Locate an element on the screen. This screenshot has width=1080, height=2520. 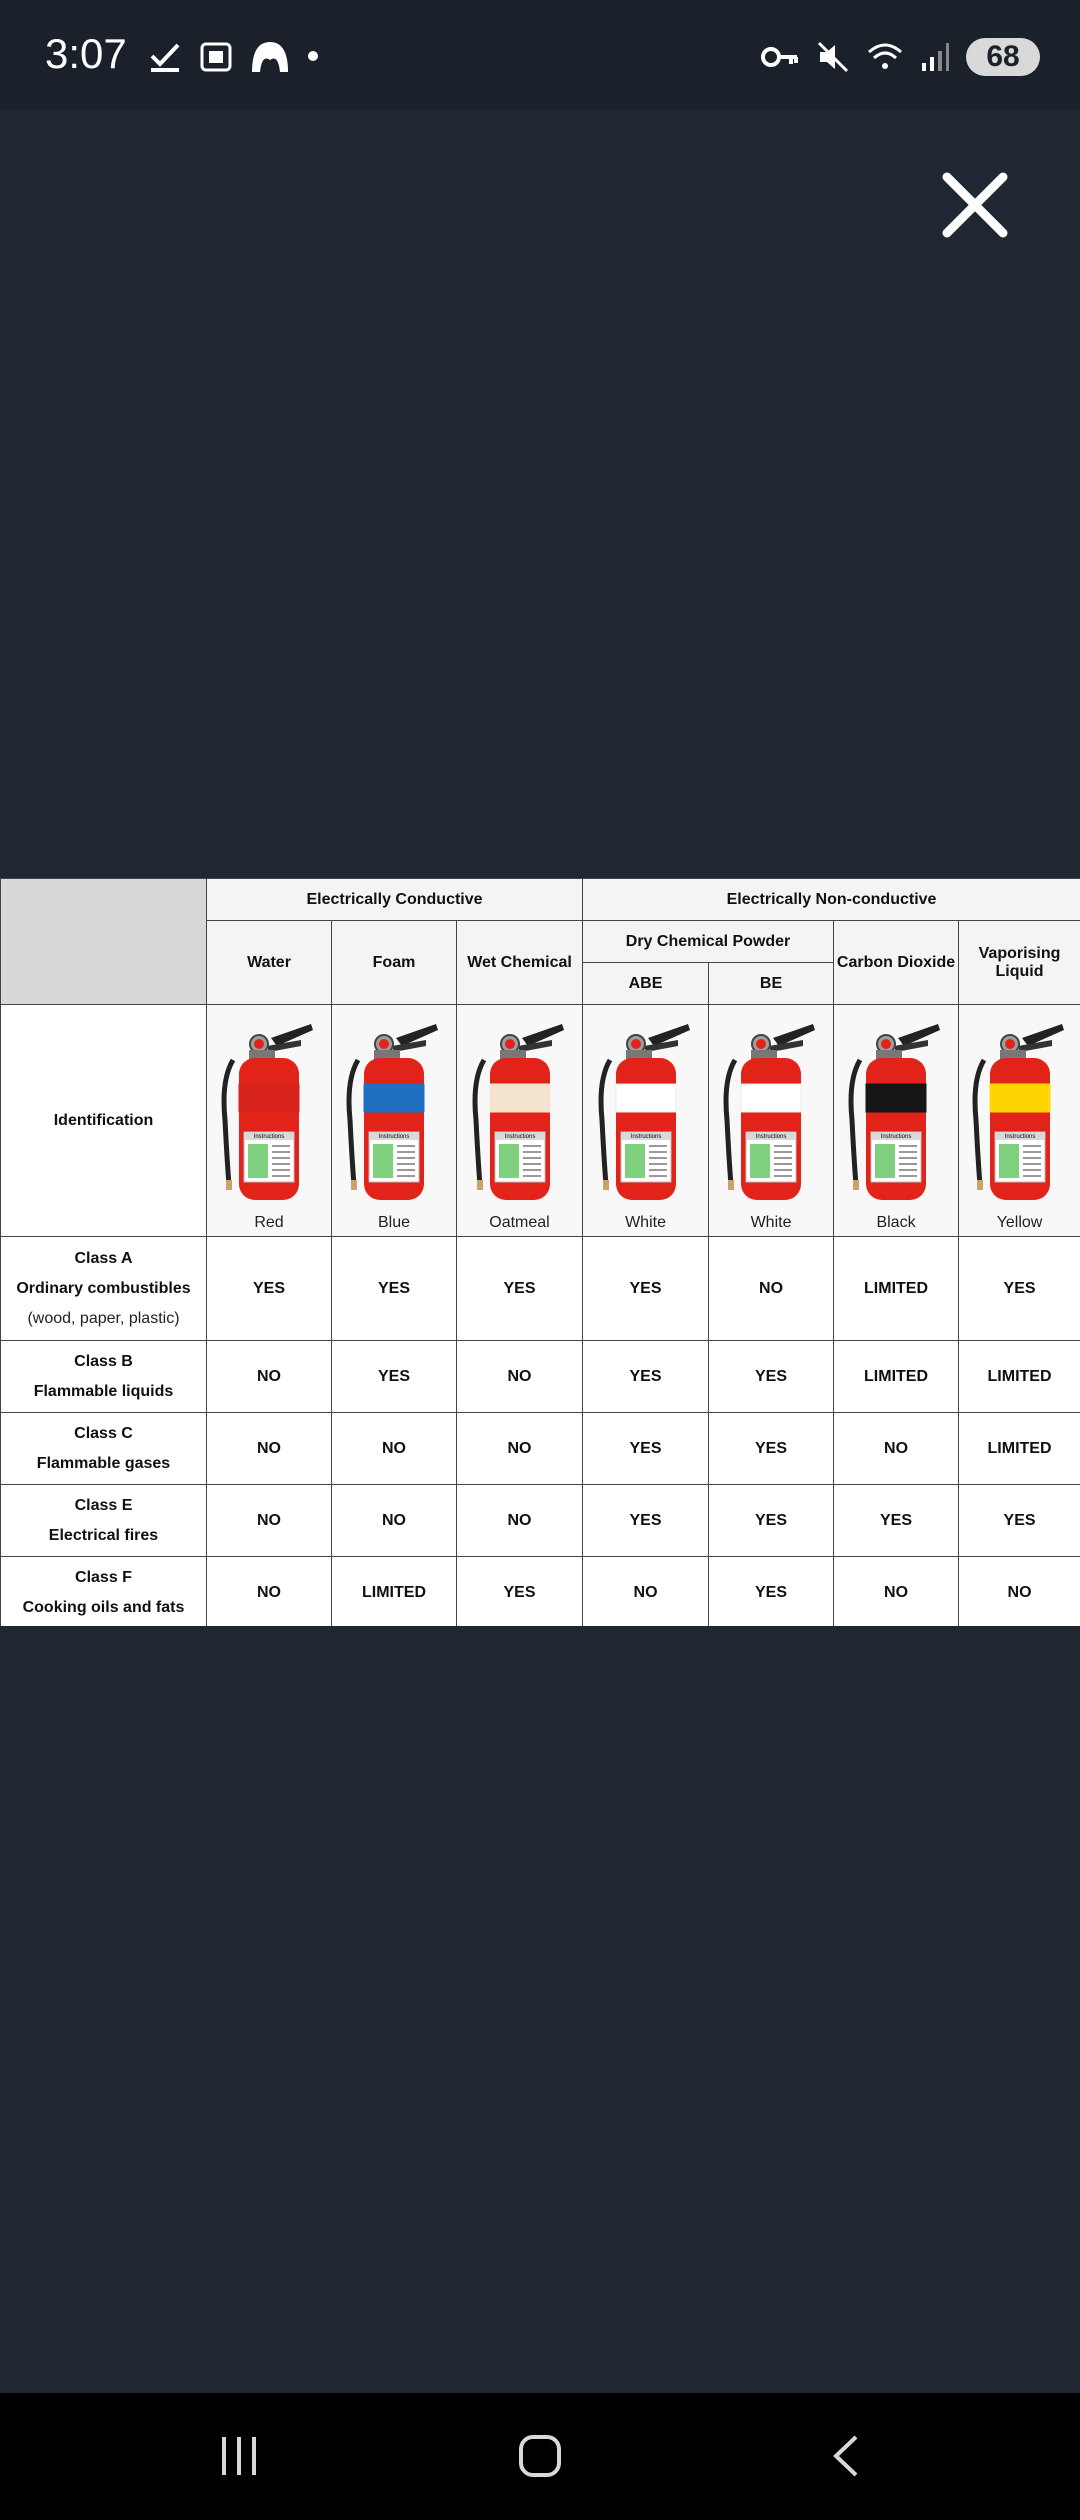
col-header-abe: ABE is located at coordinates (646, 983).